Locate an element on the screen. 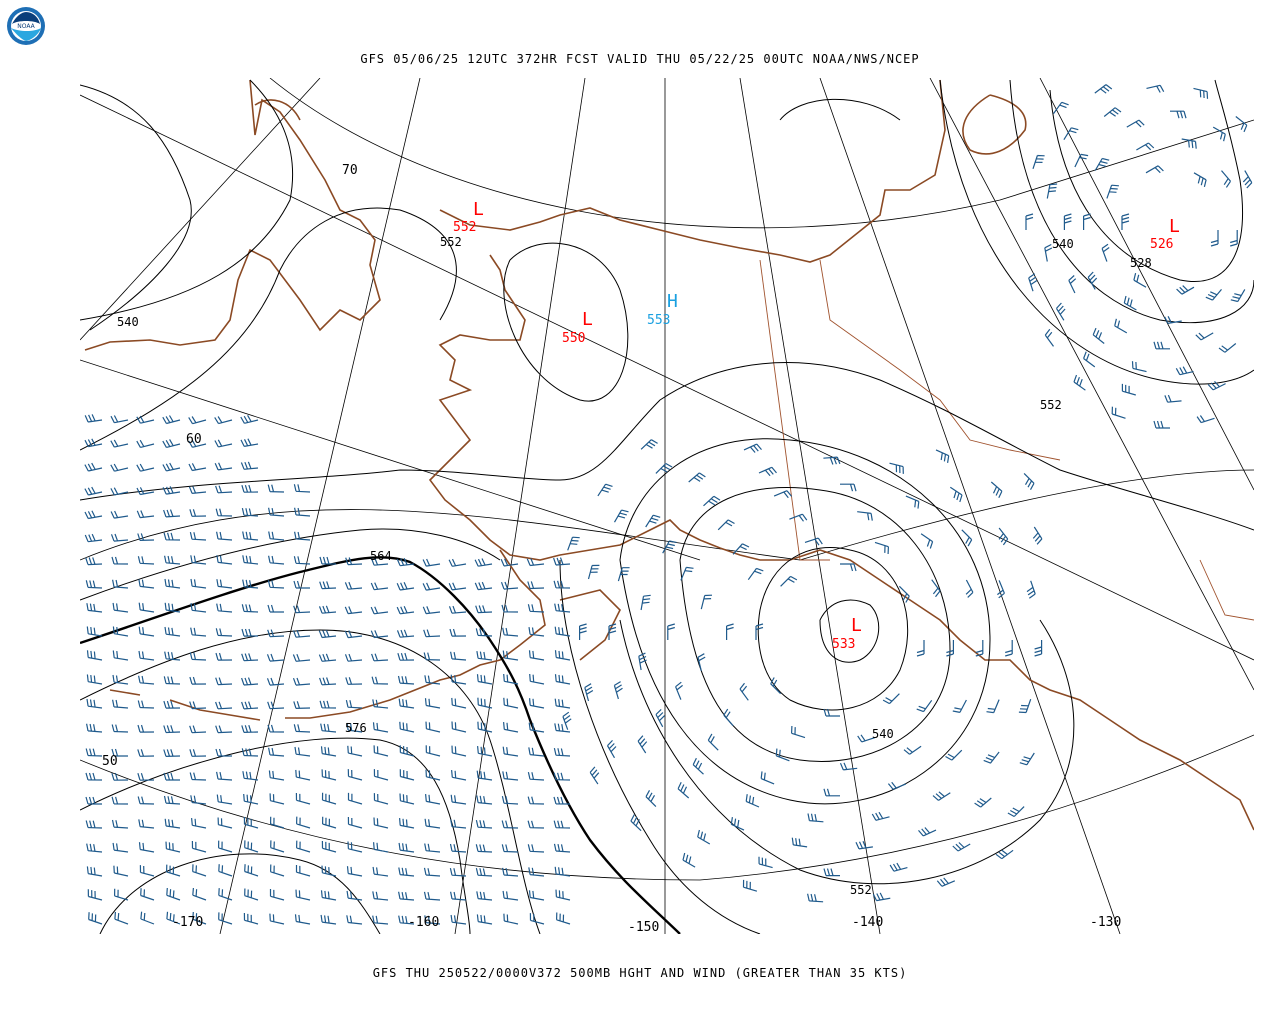 This screenshot has height=1024, width=1280. lat-label-50: 50 is located at coordinates (110, 761).